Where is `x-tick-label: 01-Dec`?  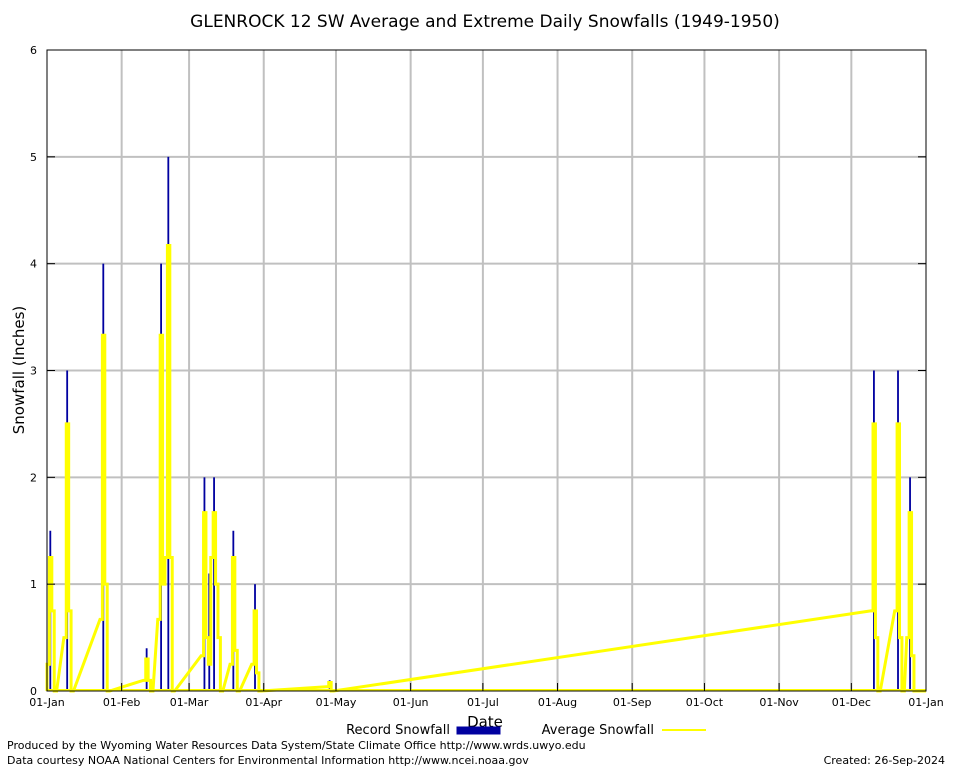
x-tick-label: 01-Dec is located at coordinates (851, 702).